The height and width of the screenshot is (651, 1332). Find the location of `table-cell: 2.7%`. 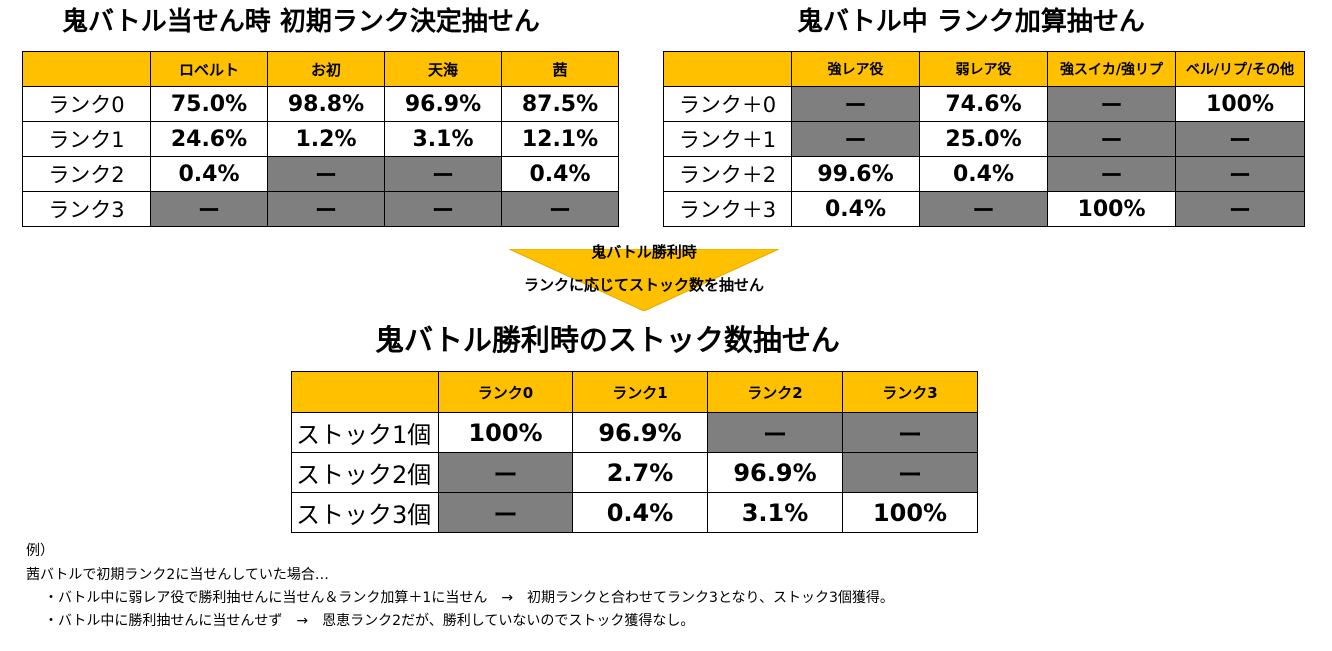

table-cell: 2.7% is located at coordinates (640, 472).